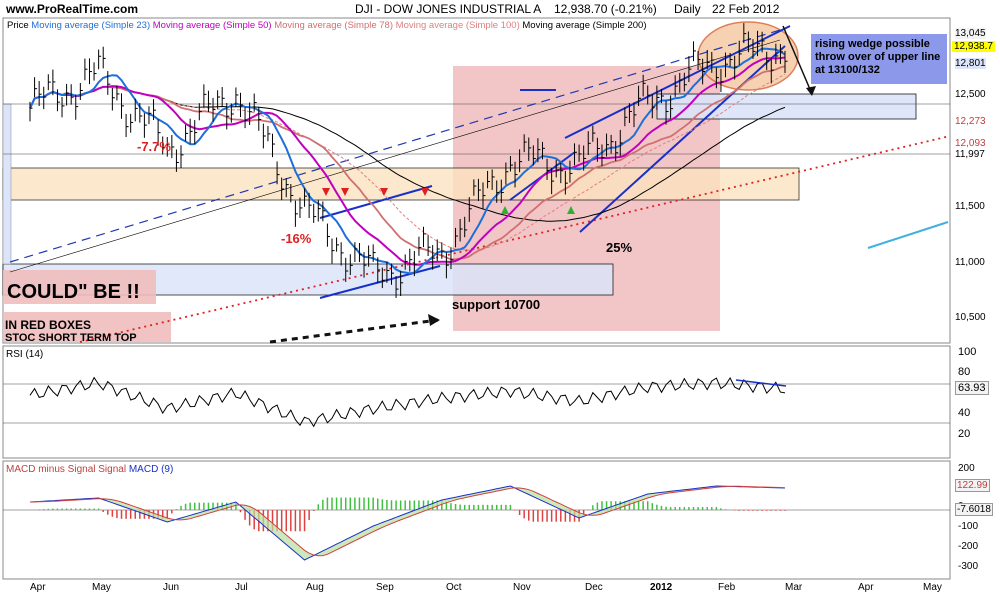 The height and width of the screenshot is (600, 1000). I want to click on tick-11000: 11,000, so click(970, 262).